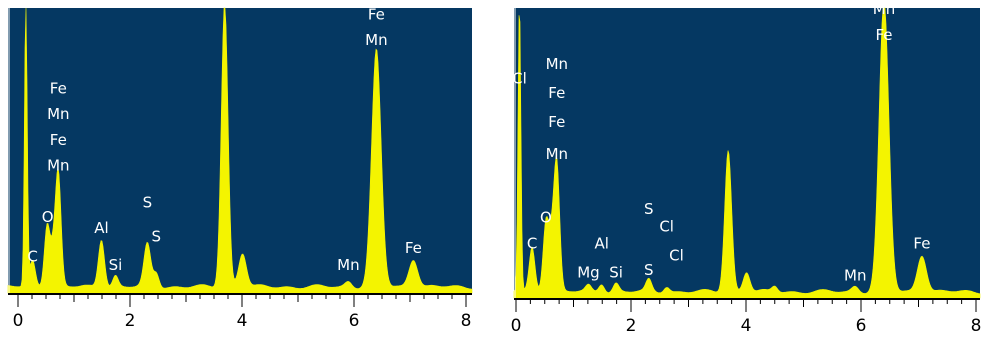  I want to click on peak-label: Mg, so click(588, 273).